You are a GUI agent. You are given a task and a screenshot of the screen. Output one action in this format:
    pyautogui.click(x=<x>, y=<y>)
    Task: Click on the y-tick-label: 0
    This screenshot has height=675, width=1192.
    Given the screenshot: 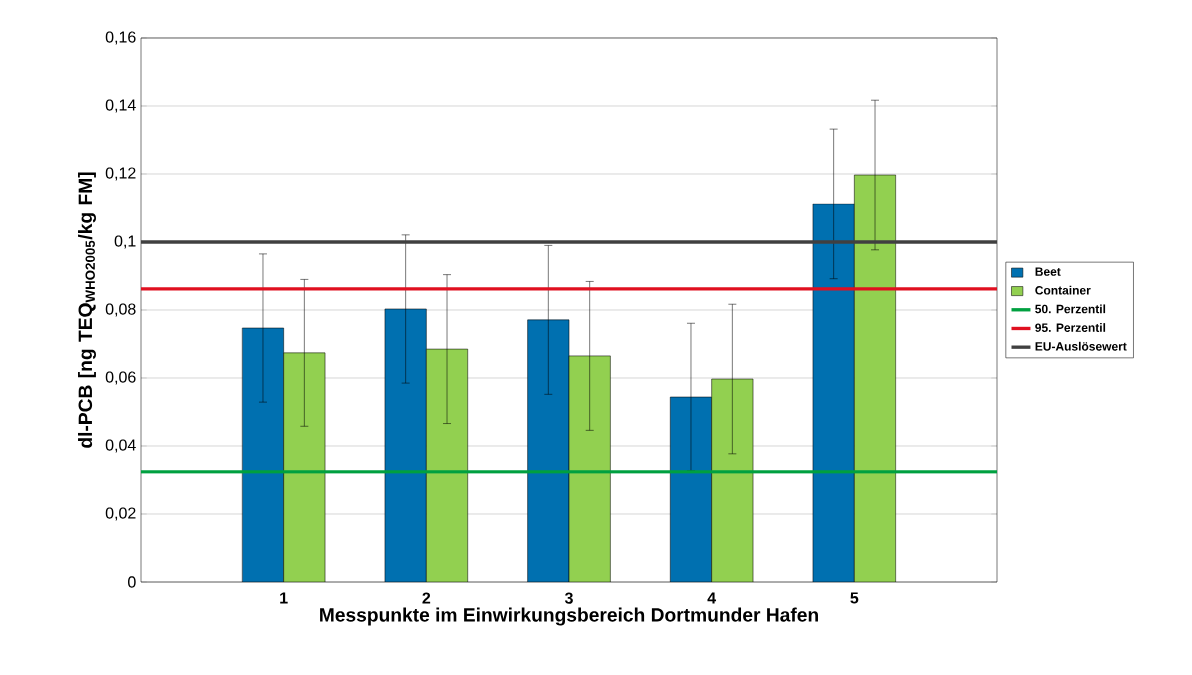 What is the action you would take?
    pyautogui.click(x=132, y=582)
    